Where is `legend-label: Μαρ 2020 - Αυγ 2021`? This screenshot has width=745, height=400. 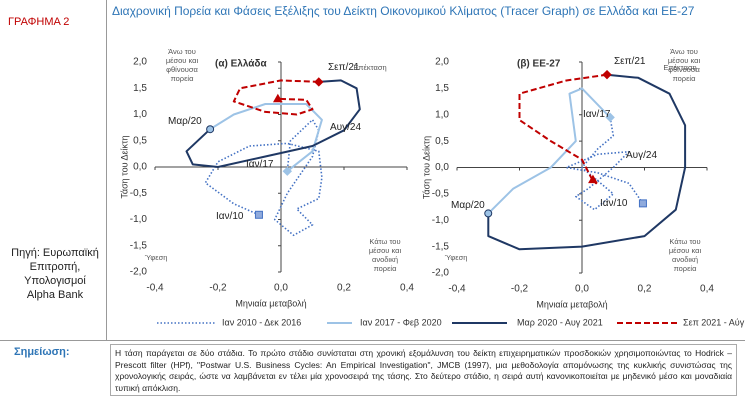 legend-label: Μαρ 2020 - Αυγ 2021 is located at coordinates (560, 322).